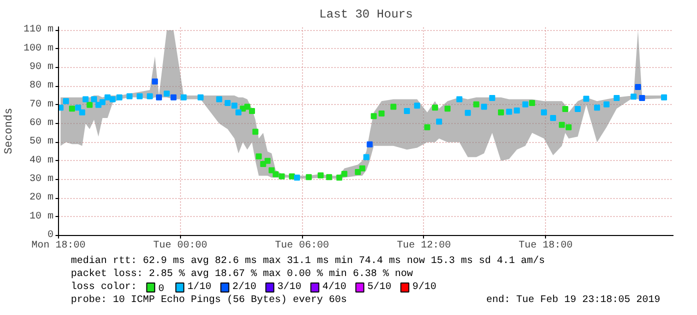 Image resolution: width=697 pixels, height=315 pixels. I want to click on x-tick-label: Mon 18:00, so click(58, 246).